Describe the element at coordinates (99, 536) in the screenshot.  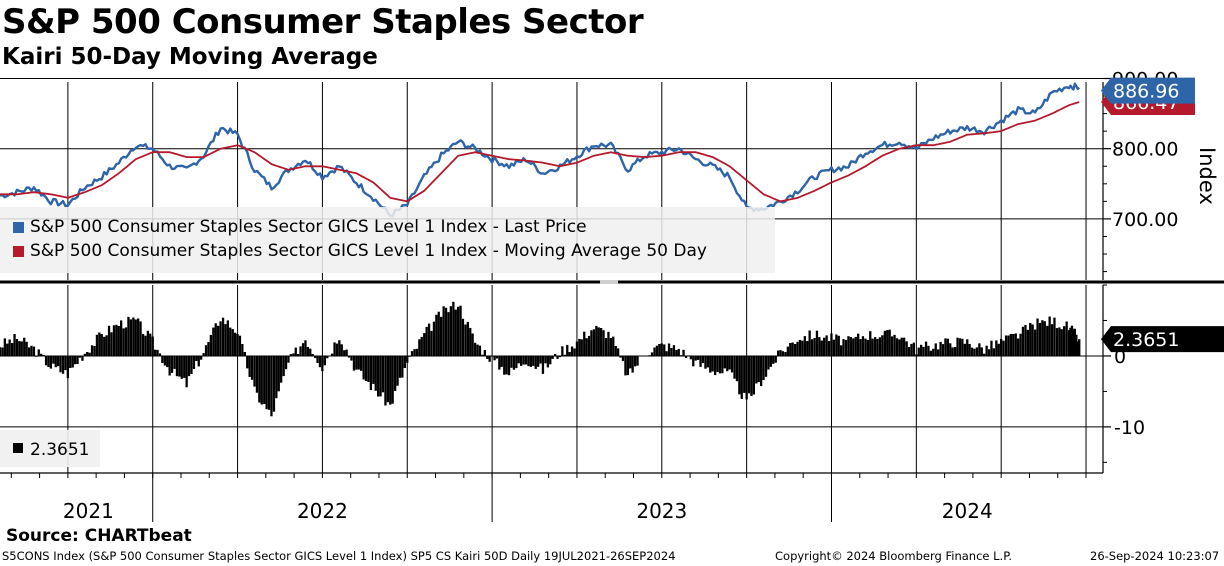
I see `source-label: Source: CHARTbeat` at that location.